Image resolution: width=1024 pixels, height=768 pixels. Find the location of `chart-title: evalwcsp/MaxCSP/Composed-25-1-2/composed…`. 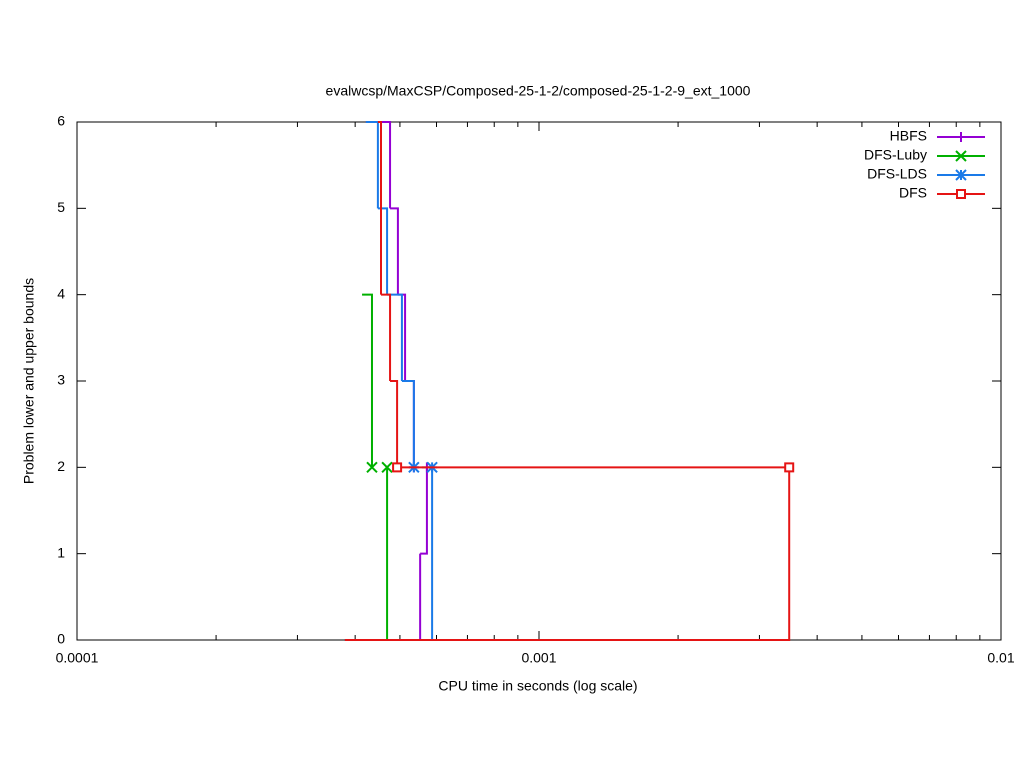

chart-title: evalwcsp/MaxCSP/Composed-25-1-2/composed… is located at coordinates (538, 91).